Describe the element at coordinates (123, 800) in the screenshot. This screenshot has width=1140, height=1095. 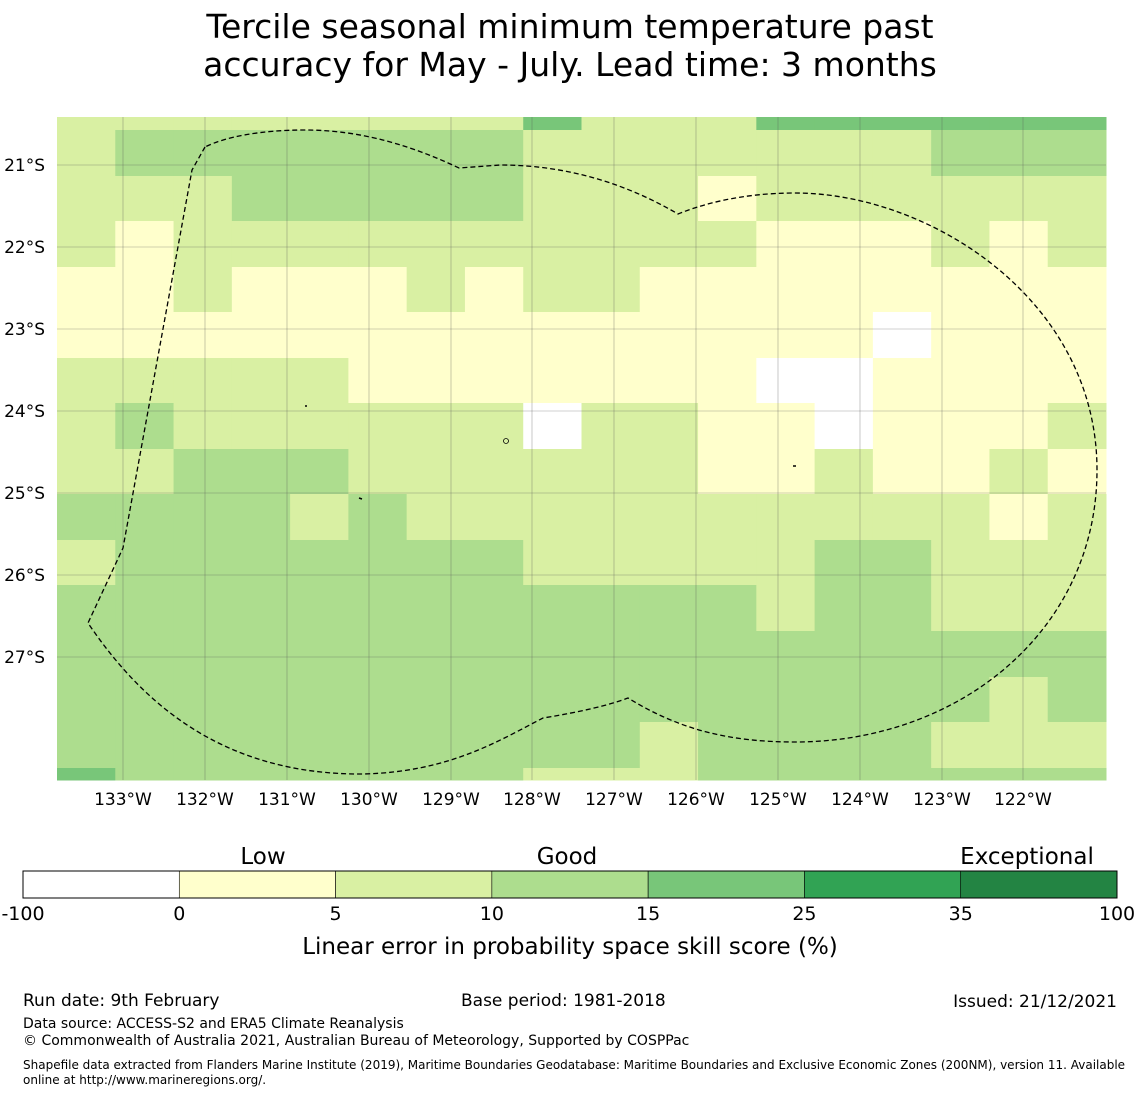
I see `longitude-label: 133°W` at that location.